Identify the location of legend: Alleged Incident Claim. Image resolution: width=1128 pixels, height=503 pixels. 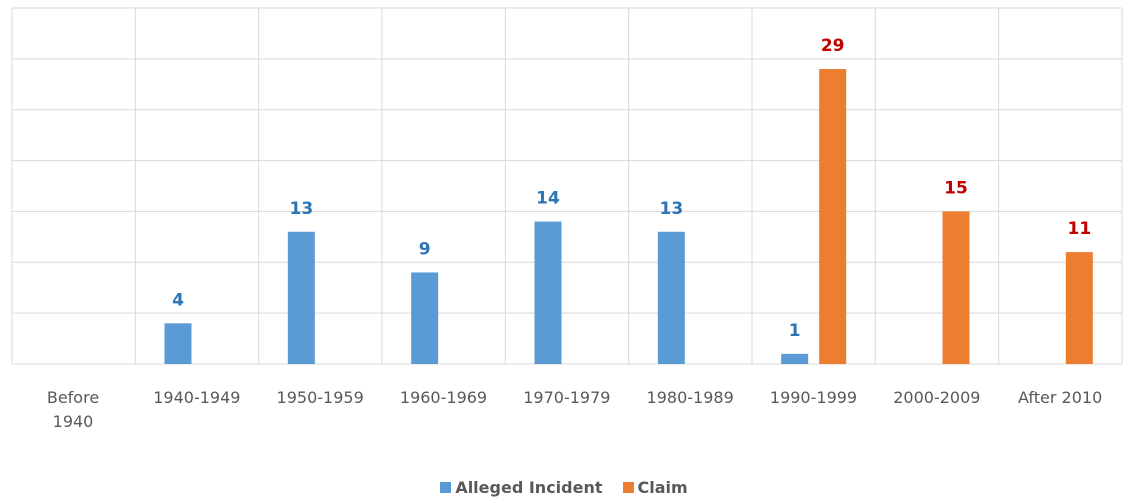
(564, 487).